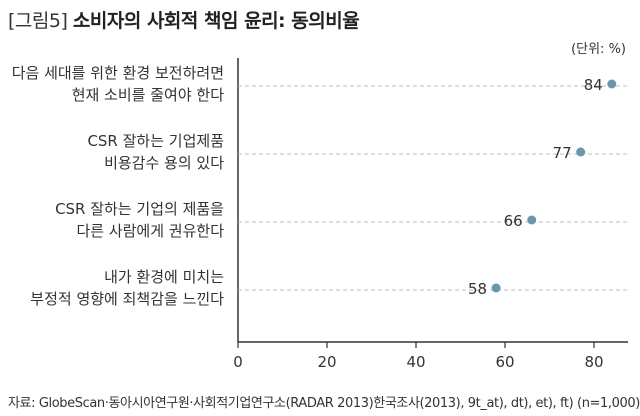 The height and width of the screenshot is (416, 640). Describe the element at coordinates (415, 362) in the screenshot. I see `x-tick-label: 40` at that location.